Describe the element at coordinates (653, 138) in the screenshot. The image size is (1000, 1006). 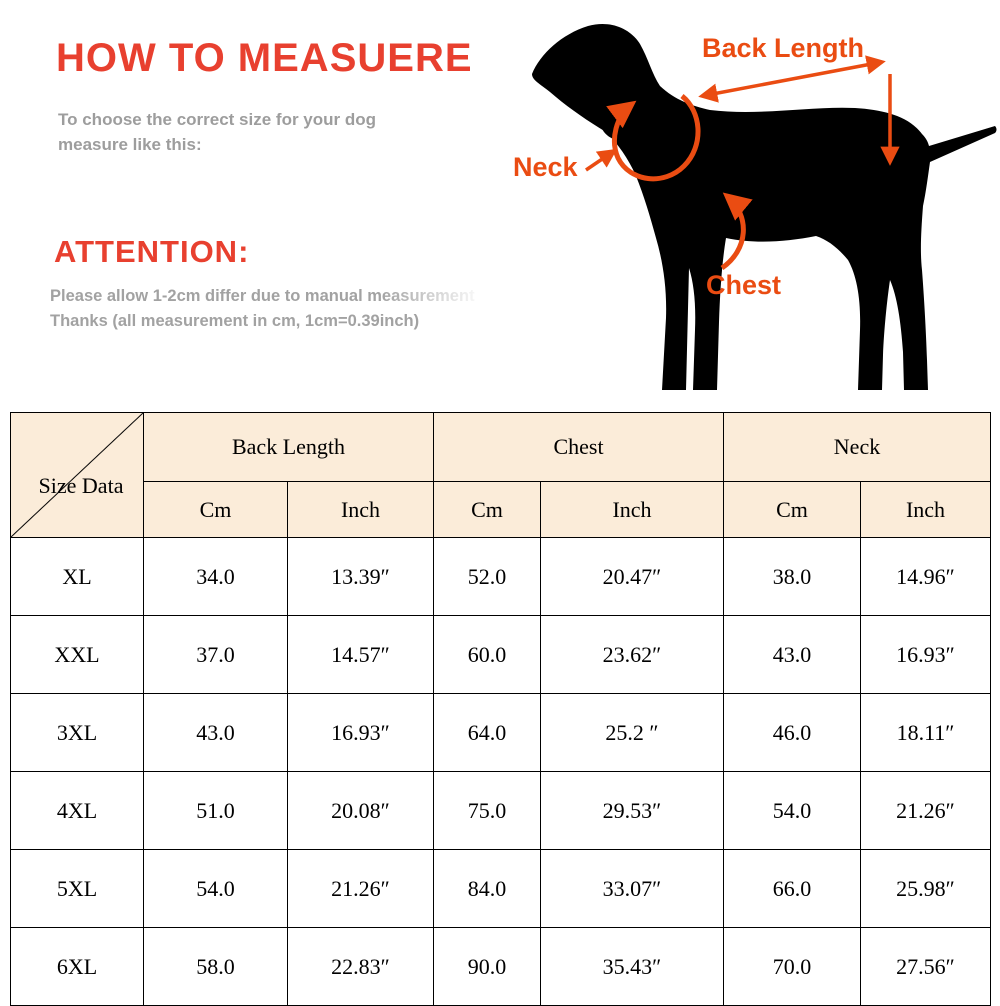
I see `neck-loop-arrow` at that location.